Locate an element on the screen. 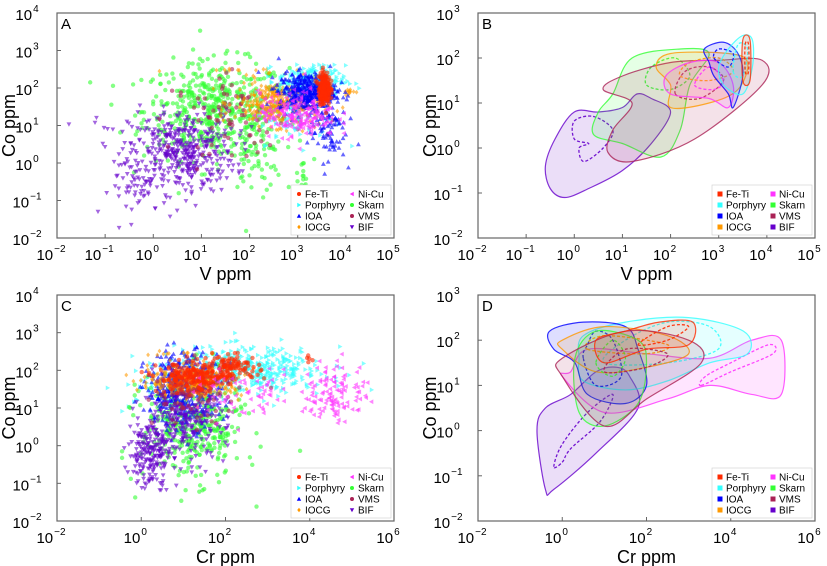 The image size is (827, 566). legend-label: Ni-Cu is located at coordinates (371, 195).